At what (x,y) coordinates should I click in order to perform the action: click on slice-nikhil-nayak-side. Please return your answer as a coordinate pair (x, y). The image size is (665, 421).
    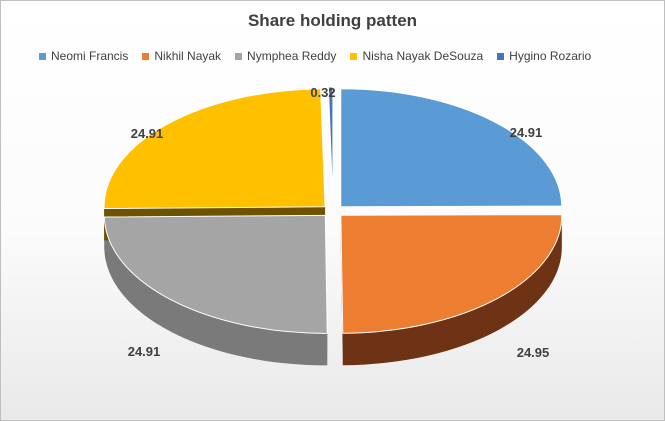
    Looking at the image, I should click on (452, 290).